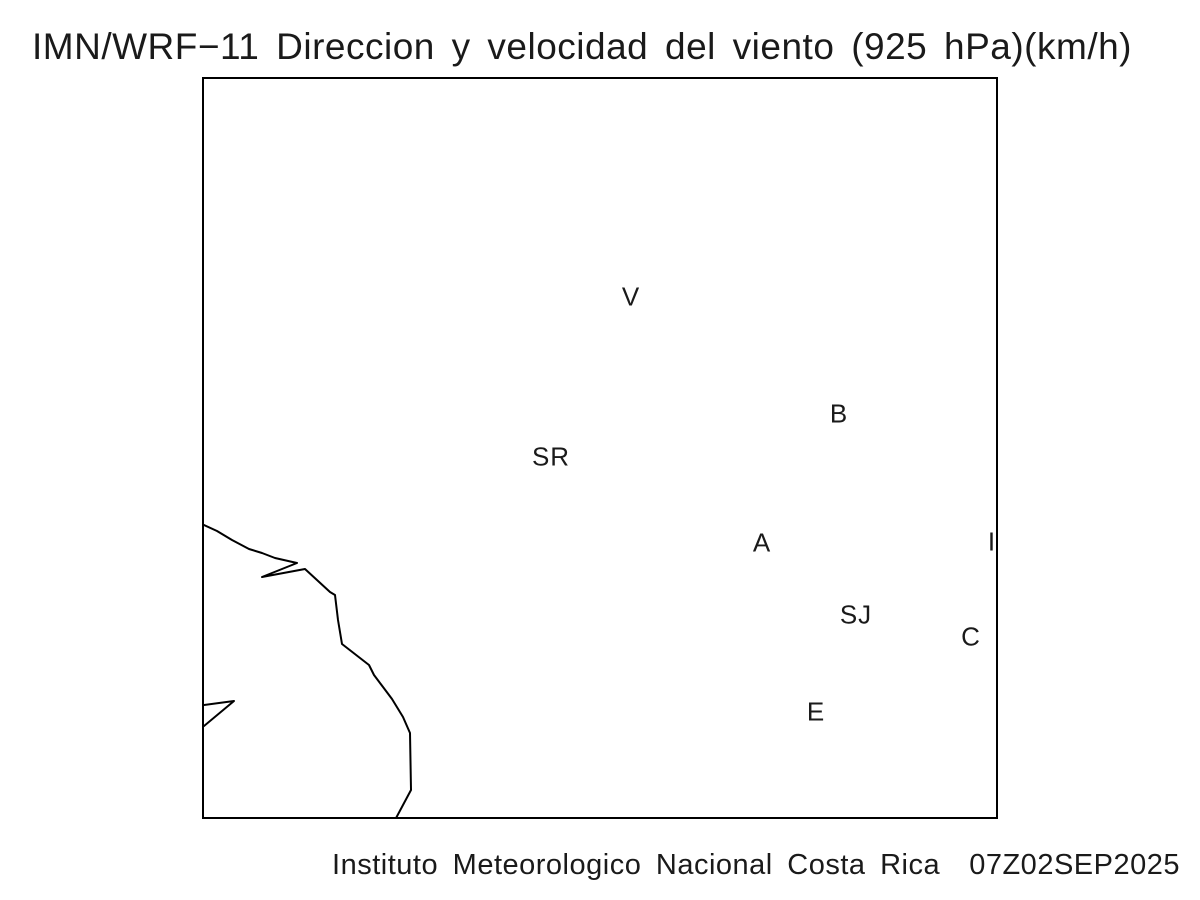 The width and height of the screenshot is (1200, 900). Describe the element at coordinates (219, 713) in the screenshot. I see `coastline-inlet-path` at that location.